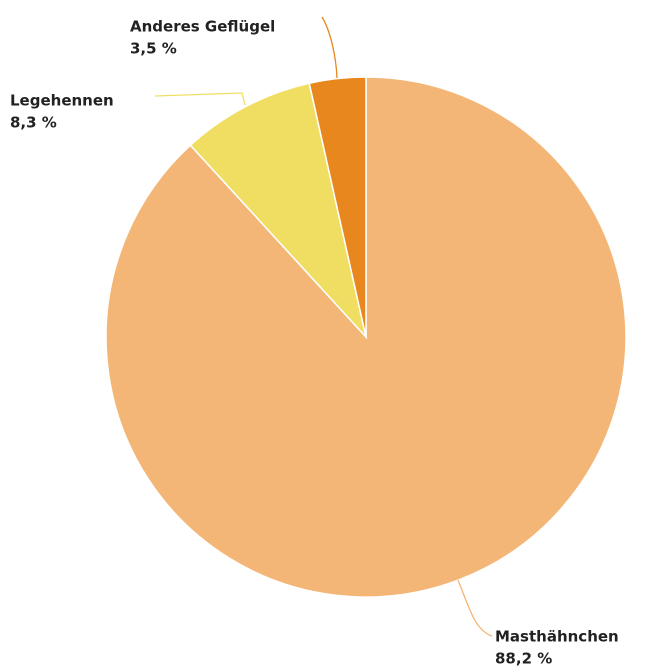 The image size is (672, 666). Describe the element at coordinates (557, 637) in the screenshot. I see `slice-label: Masthähnchen` at that location.